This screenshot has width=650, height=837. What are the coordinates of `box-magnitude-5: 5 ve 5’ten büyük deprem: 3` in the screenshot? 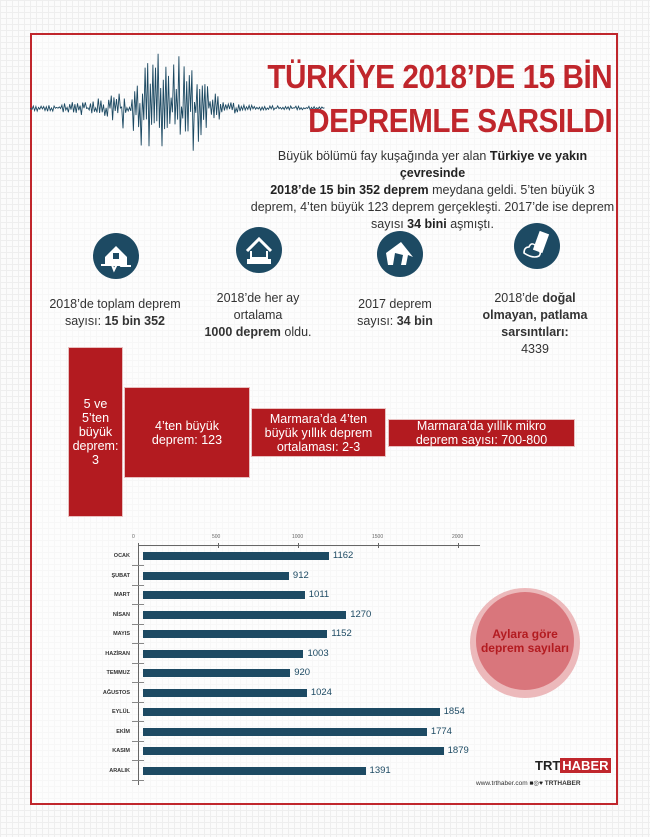 It's located at (95, 432).